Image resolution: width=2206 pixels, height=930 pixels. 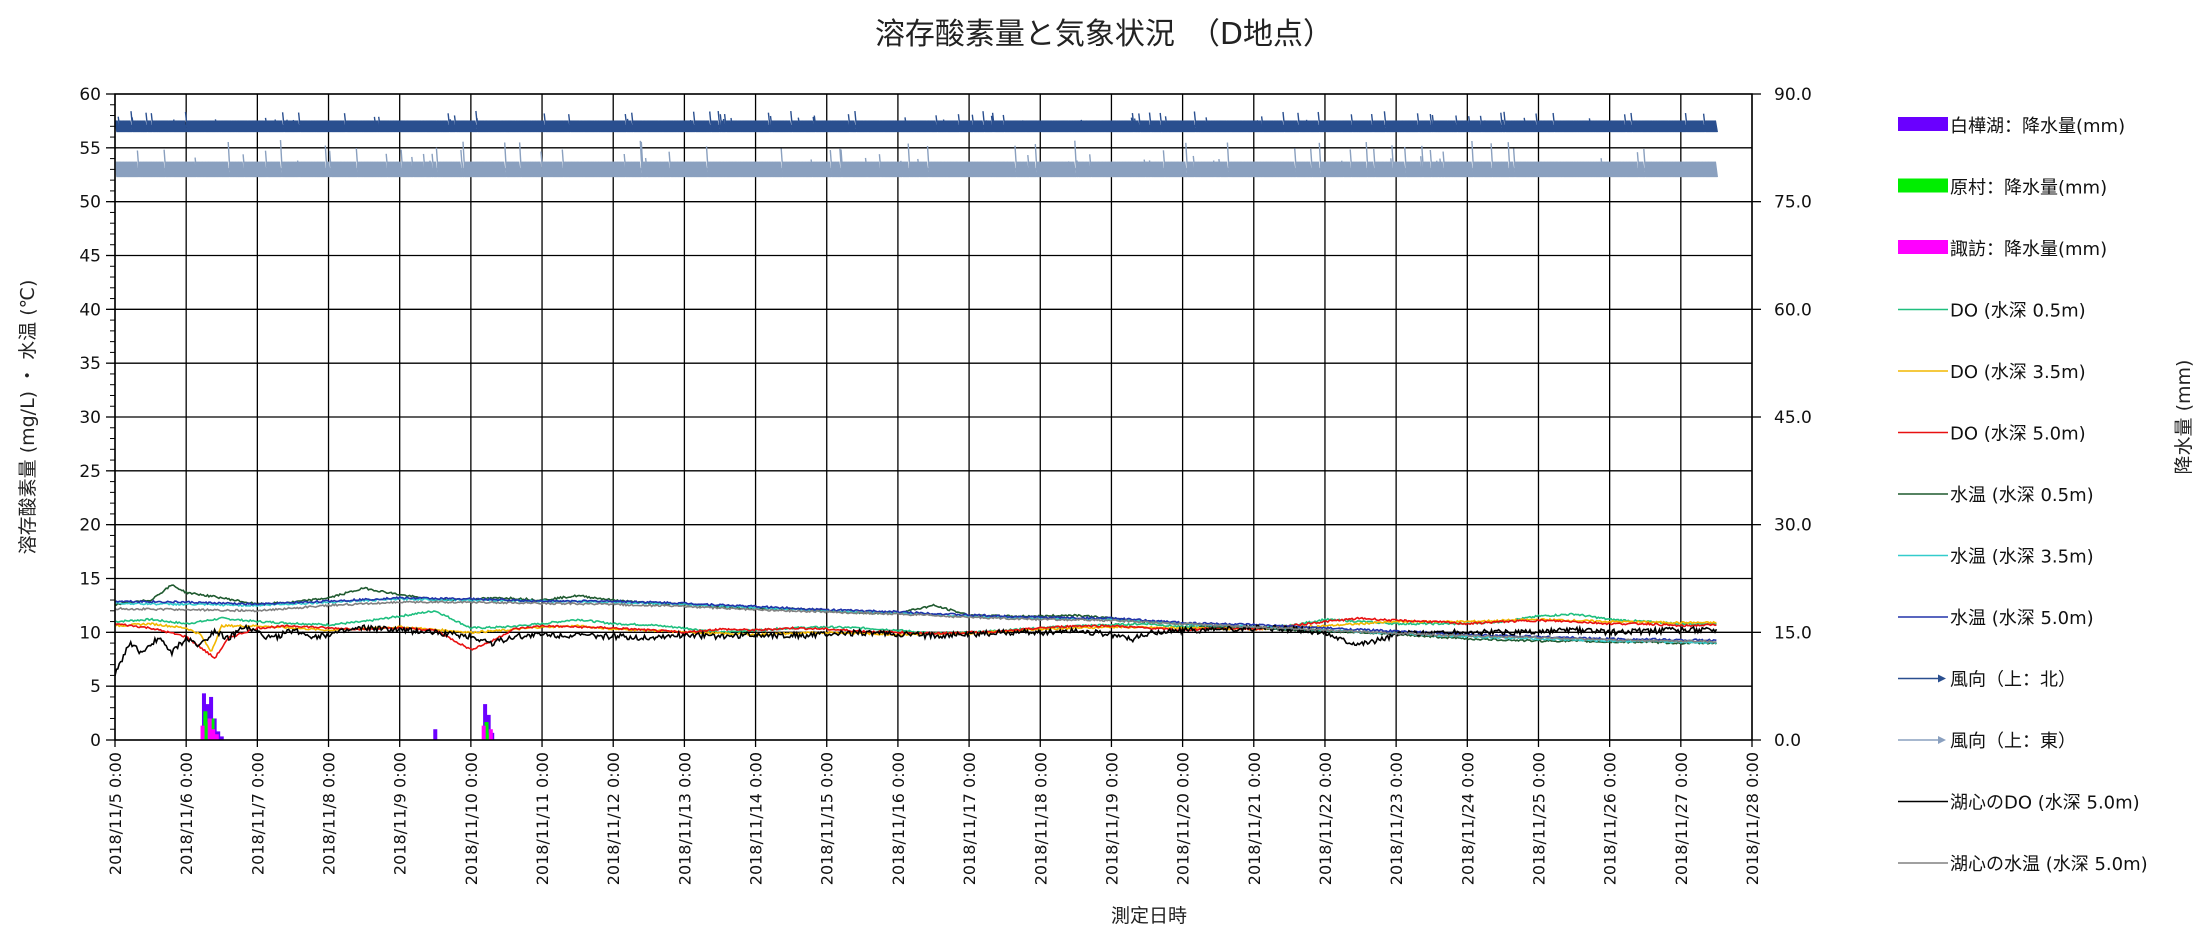 I want to click on legend-label: 白樺湖：降水量(mm), so click(x=2037, y=126).